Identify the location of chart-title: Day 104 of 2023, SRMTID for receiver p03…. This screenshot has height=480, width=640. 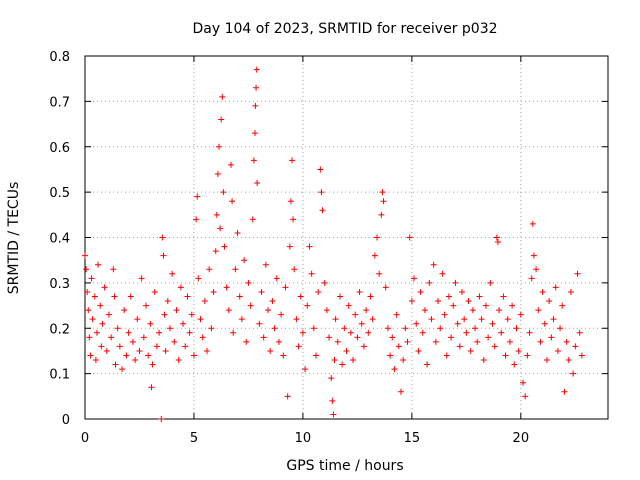
(344, 29).